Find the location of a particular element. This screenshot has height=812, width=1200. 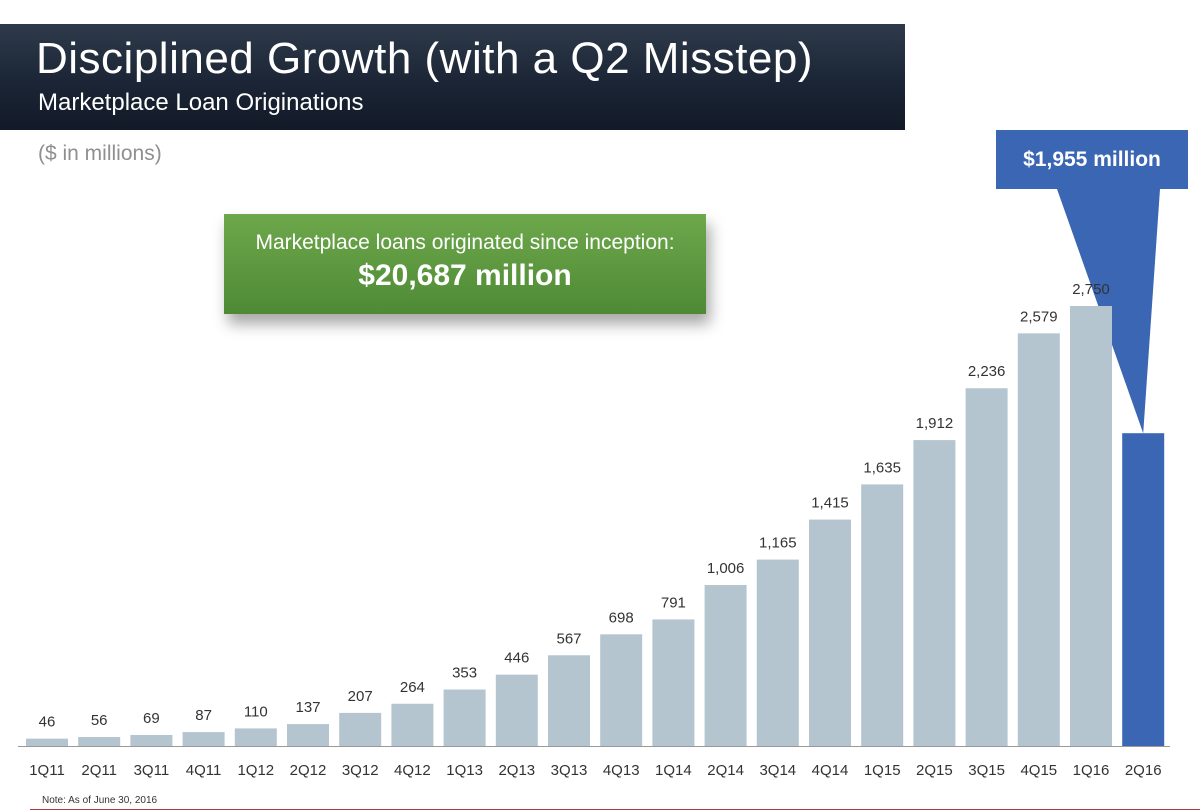

data-label-3Q15: 2,236 is located at coordinates (987, 371).